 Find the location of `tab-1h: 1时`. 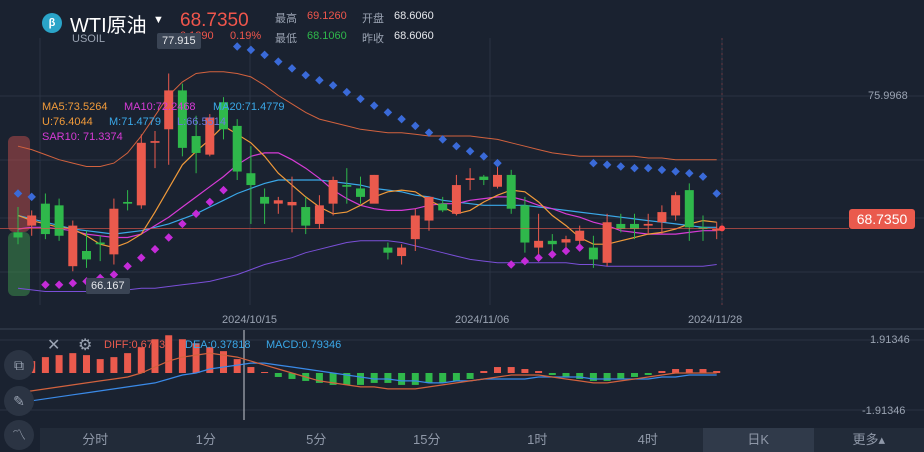

tab-1h: 1时 is located at coordinates (537, 439).